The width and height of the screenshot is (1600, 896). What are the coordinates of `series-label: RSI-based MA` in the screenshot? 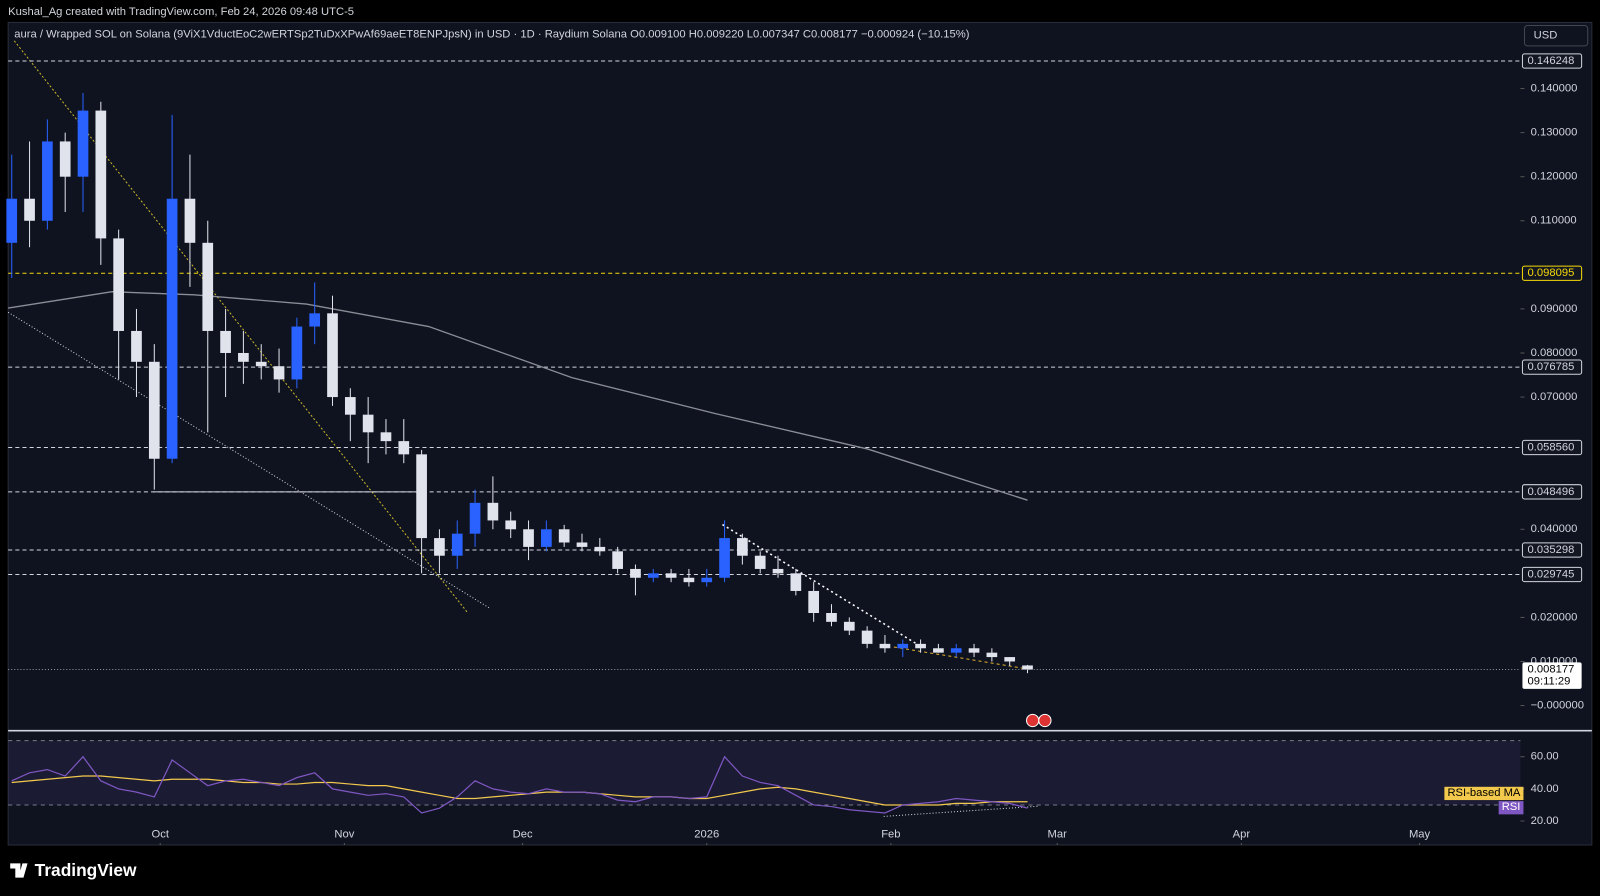 It's located at (1483, 793).